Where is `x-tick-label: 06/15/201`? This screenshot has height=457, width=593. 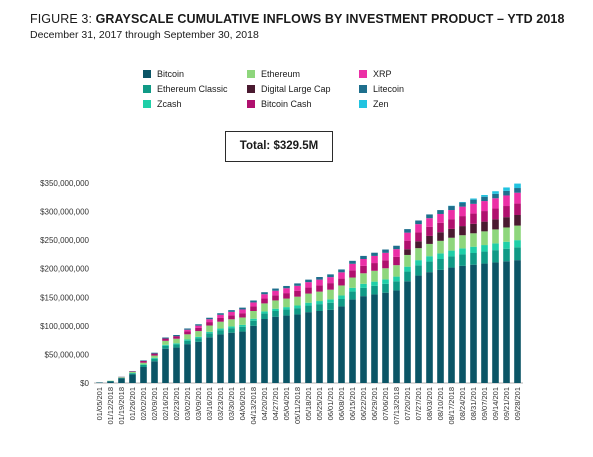 x-tick-label: 06/15/201 is located at coordinates (352, 403).